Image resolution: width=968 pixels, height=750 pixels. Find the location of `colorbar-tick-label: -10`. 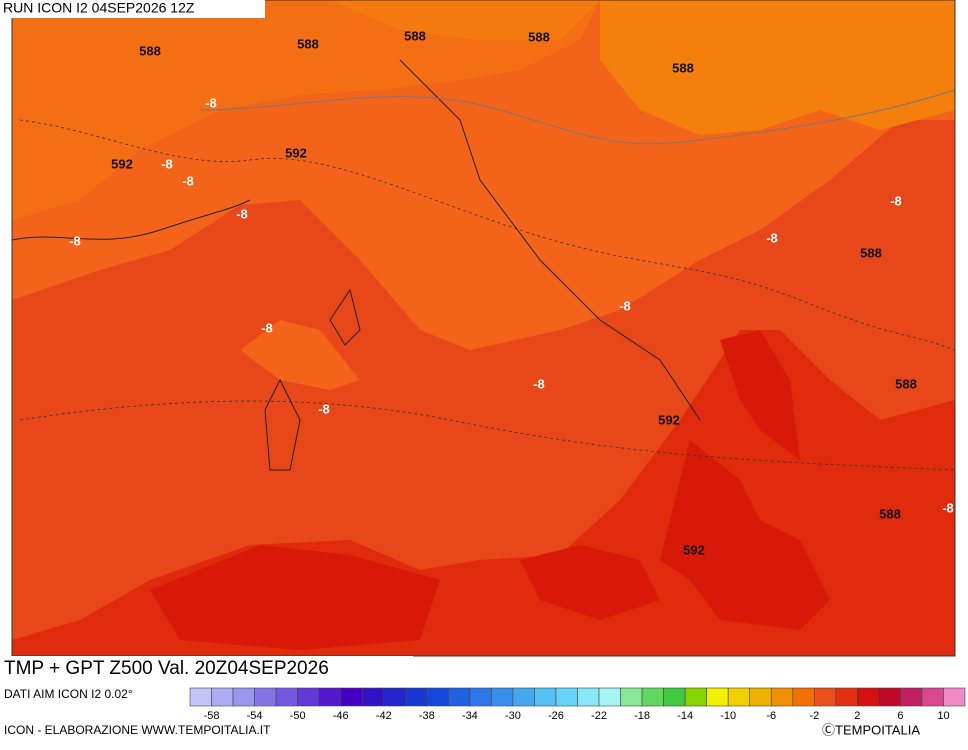

colorbar-tick-label: -10 is located at coordinates (728, 716).